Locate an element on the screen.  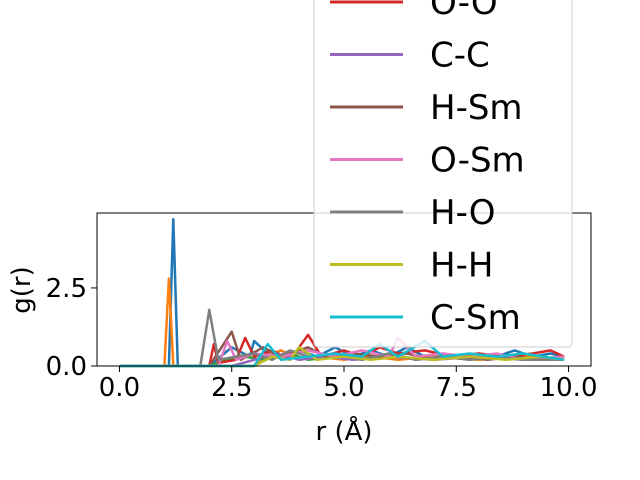
y-axis: 0.0 2.5 is located at coordinates (71, 328).